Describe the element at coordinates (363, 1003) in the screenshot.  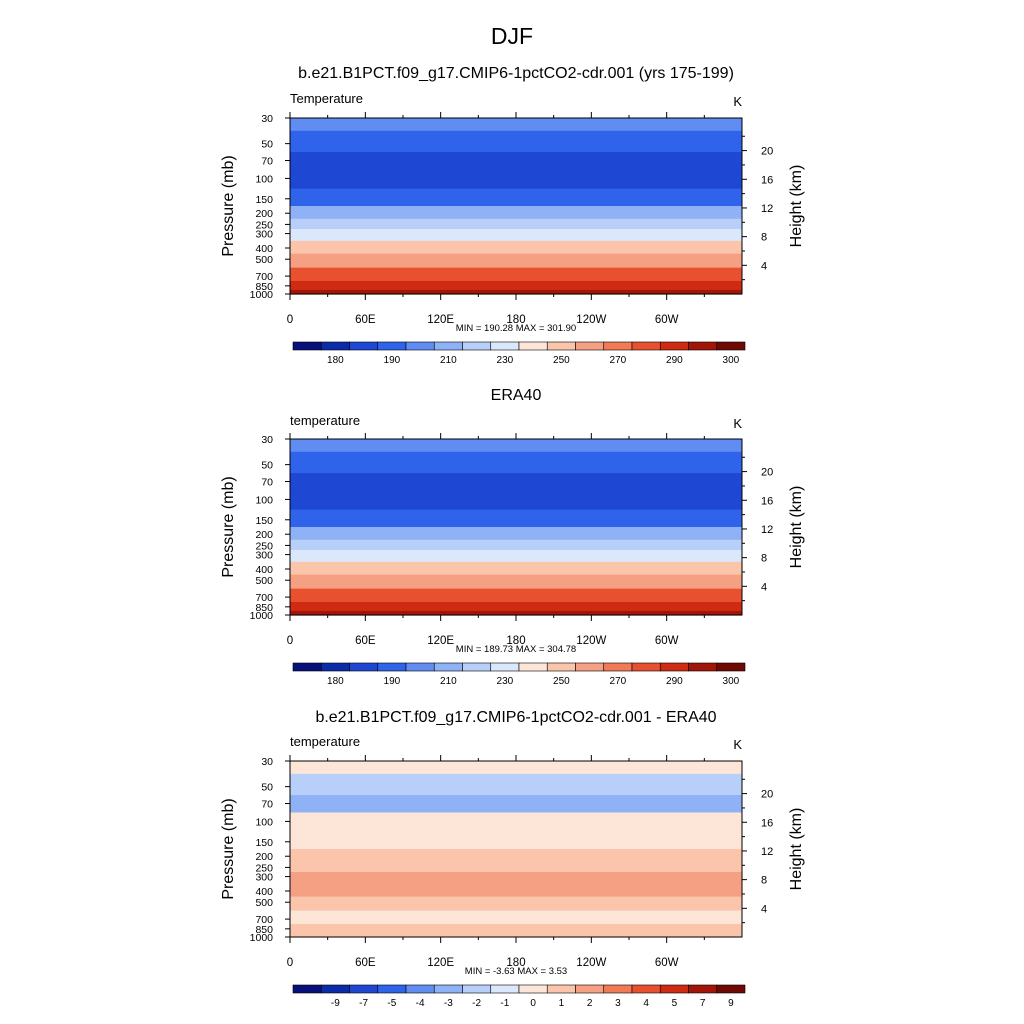
I see `colorbar-label: -7` at that location.